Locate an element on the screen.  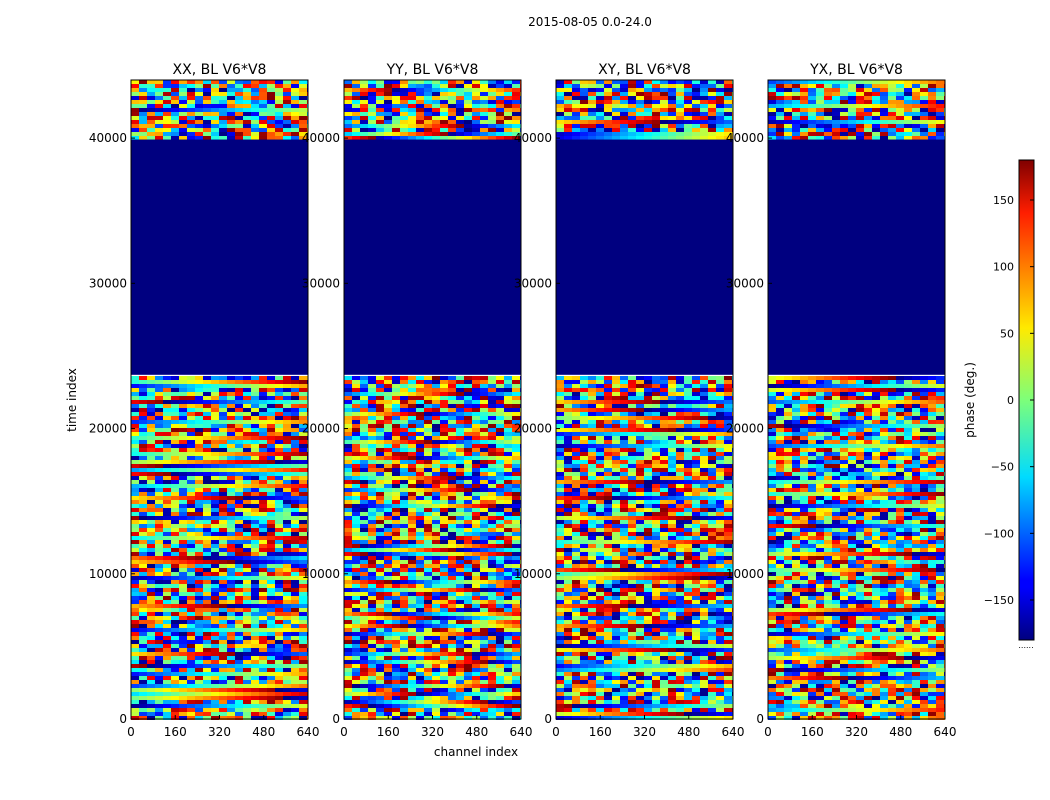
figure-title: 2015-08-05 0.0-24.0 is located at coordinates (590, 22).